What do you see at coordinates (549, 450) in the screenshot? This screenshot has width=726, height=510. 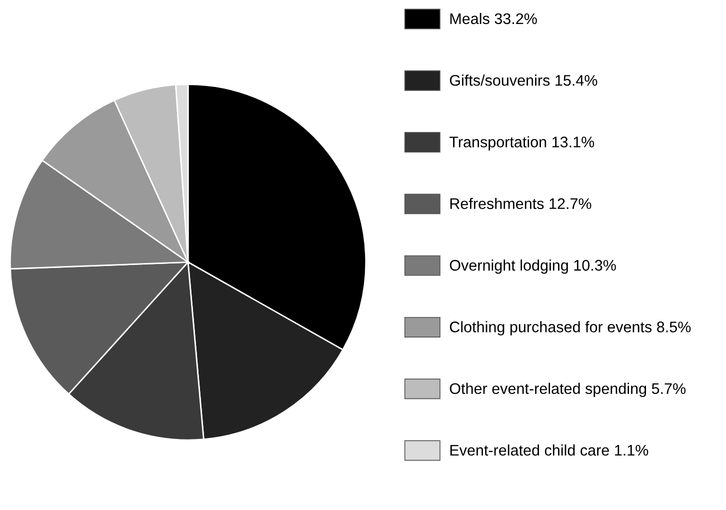 I see `legend-label: Event-related child care 1.1%` at bounding box center [549, 450].